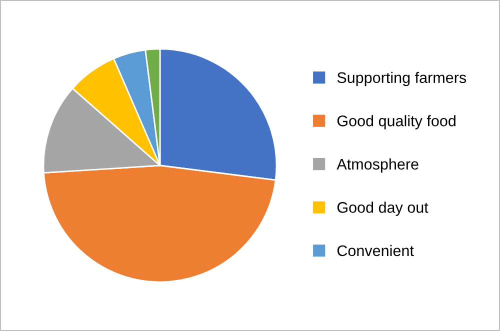  What do you see at coordinates (377, 165) in the screenshot?
I see `legend-label: Atmosphere` at bounding box center [377, 165].